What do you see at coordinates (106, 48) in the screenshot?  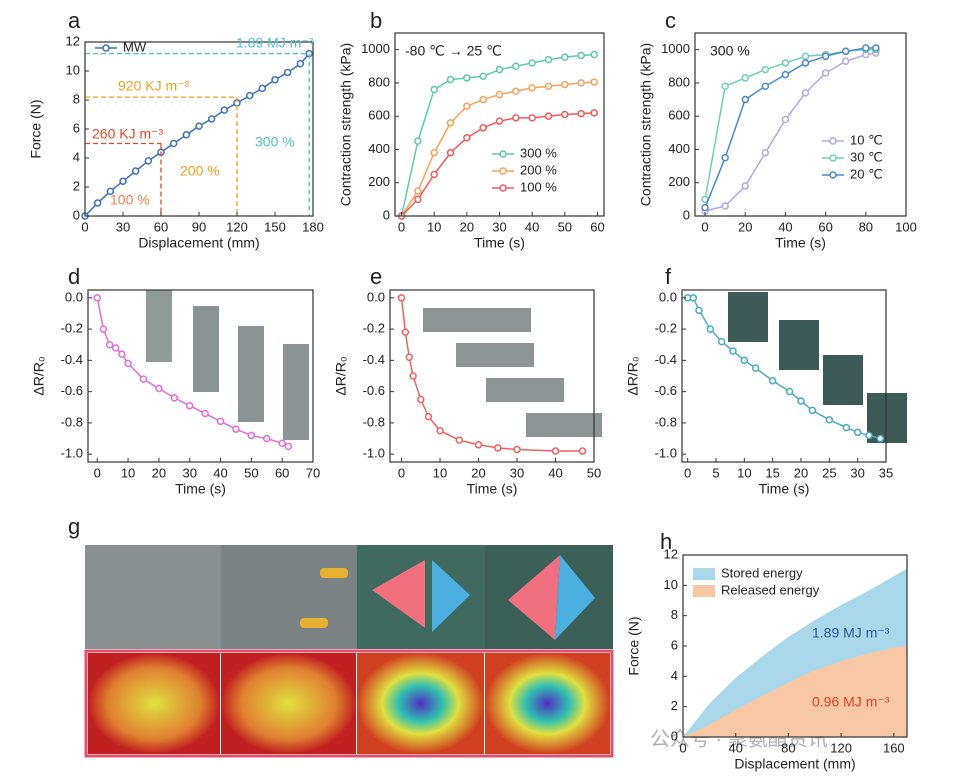 I see `legend-marker` at bounding box center [106, 48].